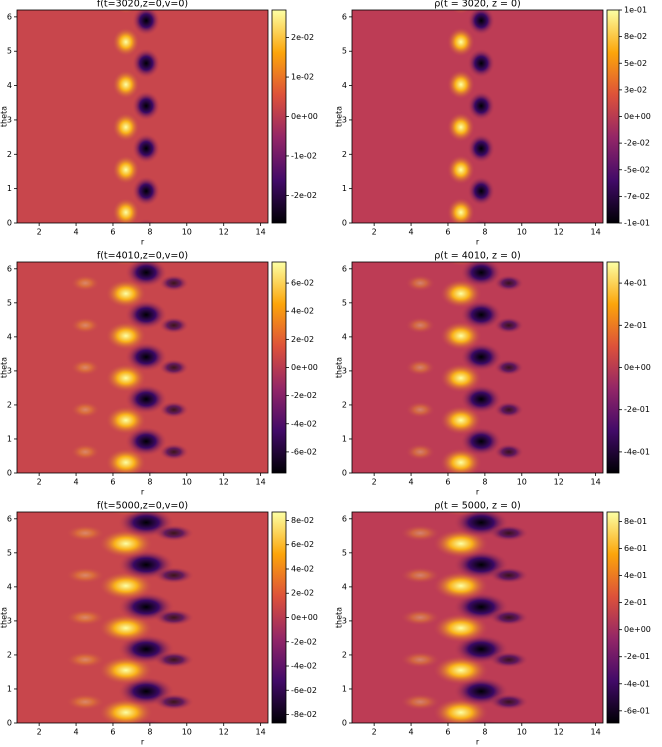 The image size is (662, 747). What do you see at coordinates (477, 506) in the screenshot?
I see `panel-title: ρ(t = 5000, z = 0)` at bounding box center [477, 506].